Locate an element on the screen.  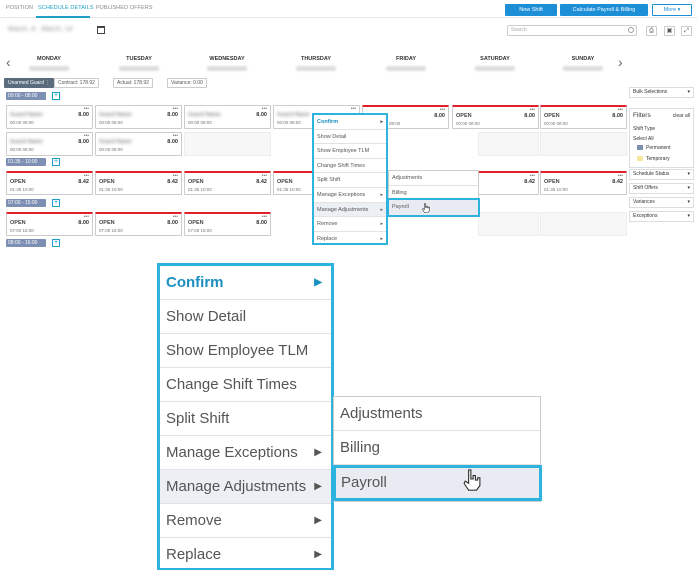
menu-item-label: Manage Adjustments is located at coordinates (343, 209).